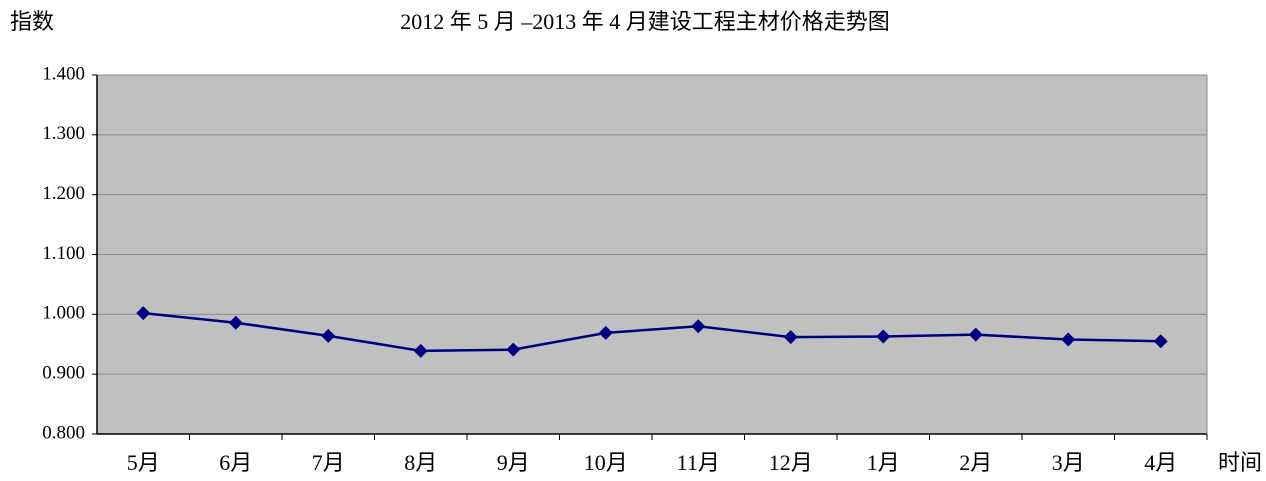  Describe the element at coordinates (513, 462) in the screenshot. I see `x-tick-label: 9月` at that location.